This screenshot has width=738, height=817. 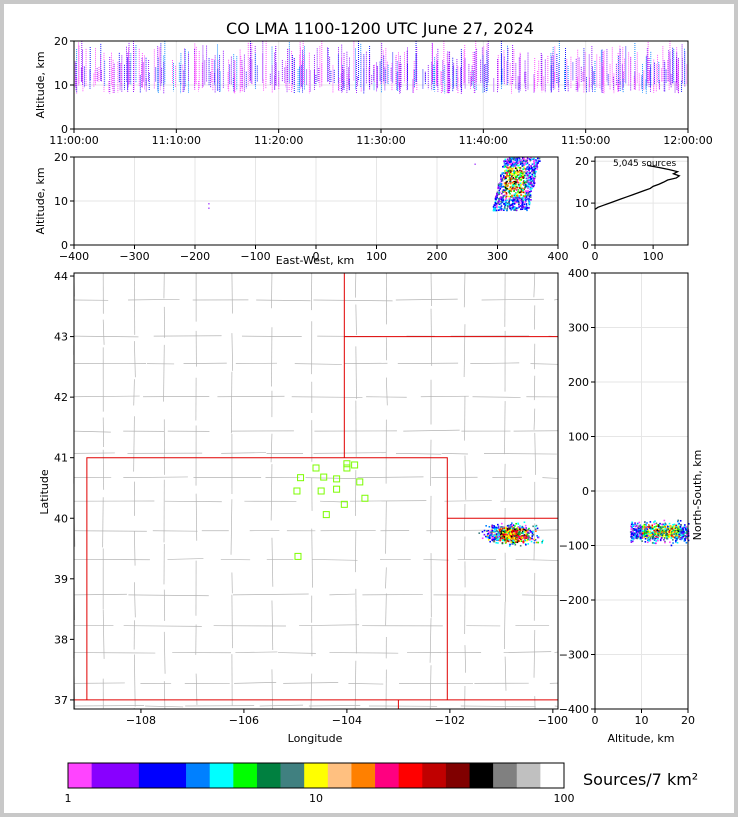 What do you see at coordinates (645, 164) in the screenshot?
I see `hist-annotation: 5,045 sources` at bounding box center [645, 164].